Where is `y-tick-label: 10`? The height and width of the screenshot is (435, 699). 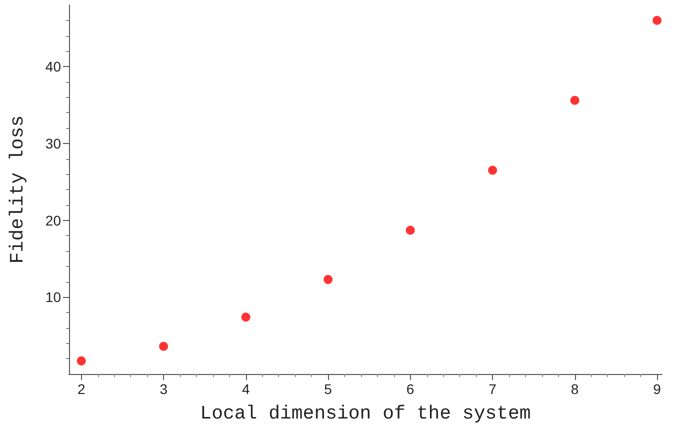 y-tick-label: 10 is located at coordinates (53, 297).